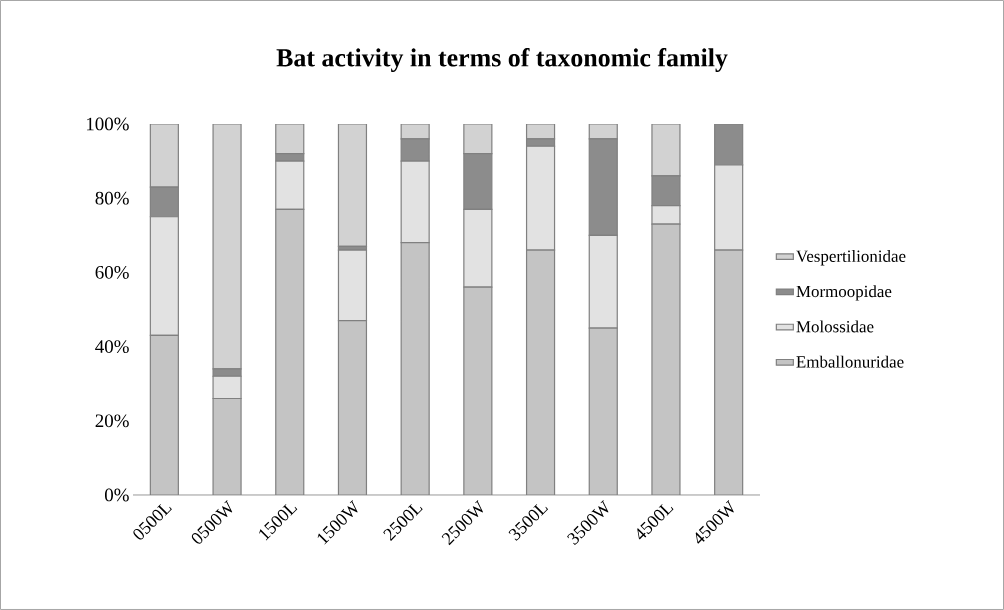 The height and width of the screenshot is (610, 1004). I want to click on y-tick-label: 20%, so click(112, 421).